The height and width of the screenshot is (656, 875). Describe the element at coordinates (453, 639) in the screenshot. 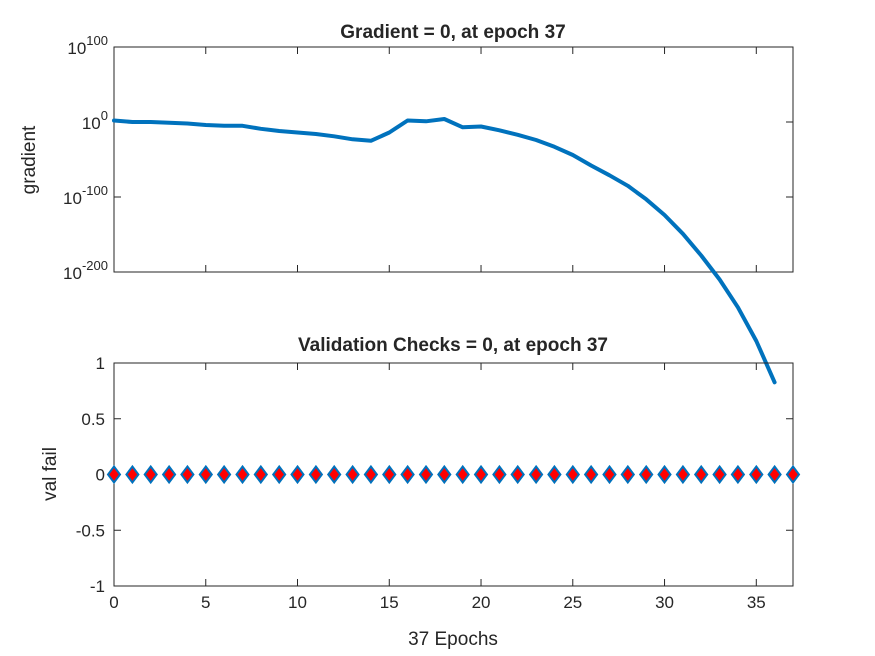

I see `validation-xlabel: 37 Epochs` at that location.